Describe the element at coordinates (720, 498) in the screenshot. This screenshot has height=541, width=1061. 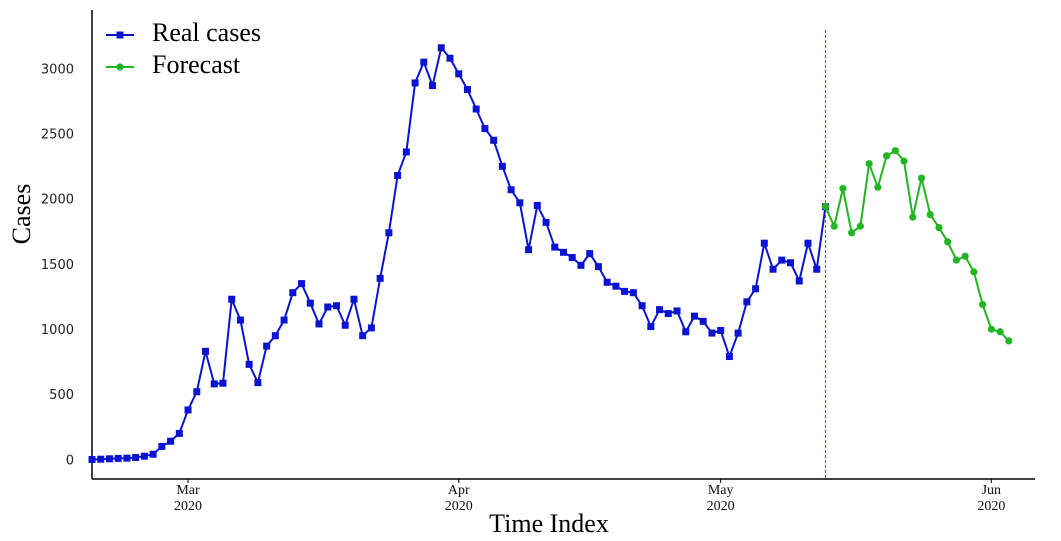
I see `x-tick-label: May 2020` at that location.